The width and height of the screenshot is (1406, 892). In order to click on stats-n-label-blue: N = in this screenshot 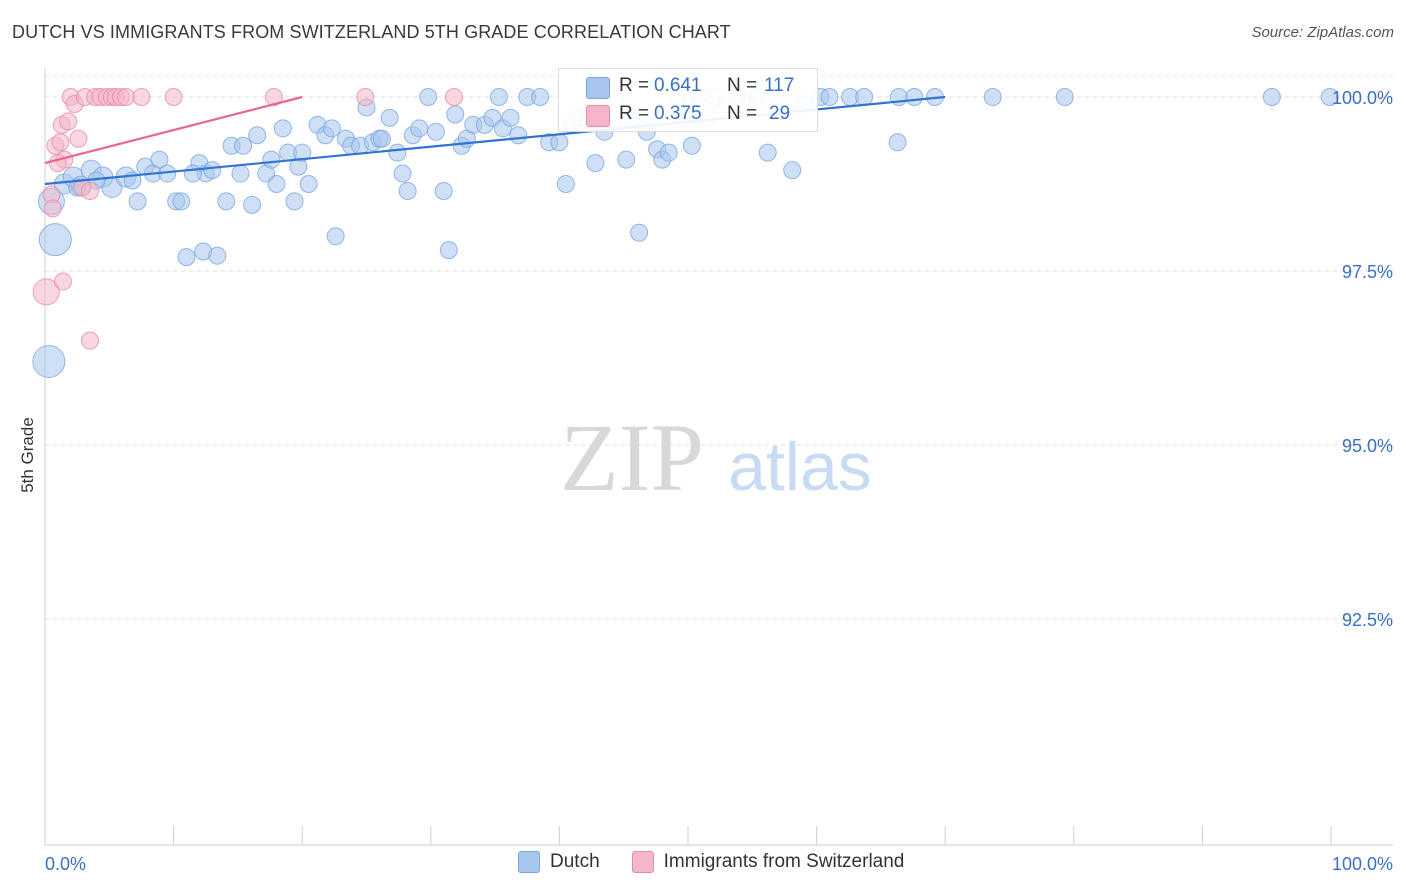, I will do `click(742, 85)`.